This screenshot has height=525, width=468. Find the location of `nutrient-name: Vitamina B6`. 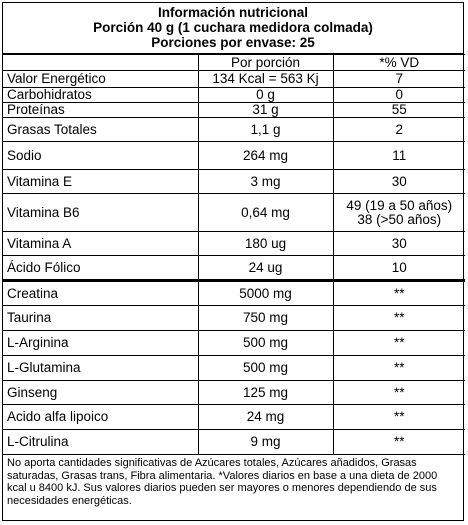

nutrient-name: Vitamina B6 is located at coordinates (101, 212).